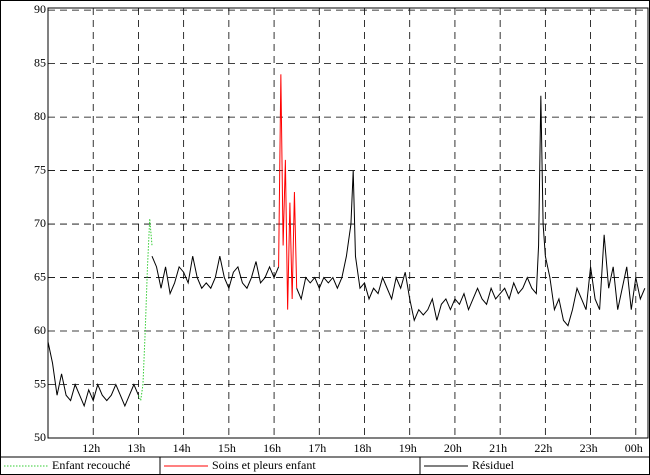  What do you see at coordinates (264, 465) in the screenshot?
I see `legend-label: Soins et pleurs enfant` at bounding box center [264, 465].